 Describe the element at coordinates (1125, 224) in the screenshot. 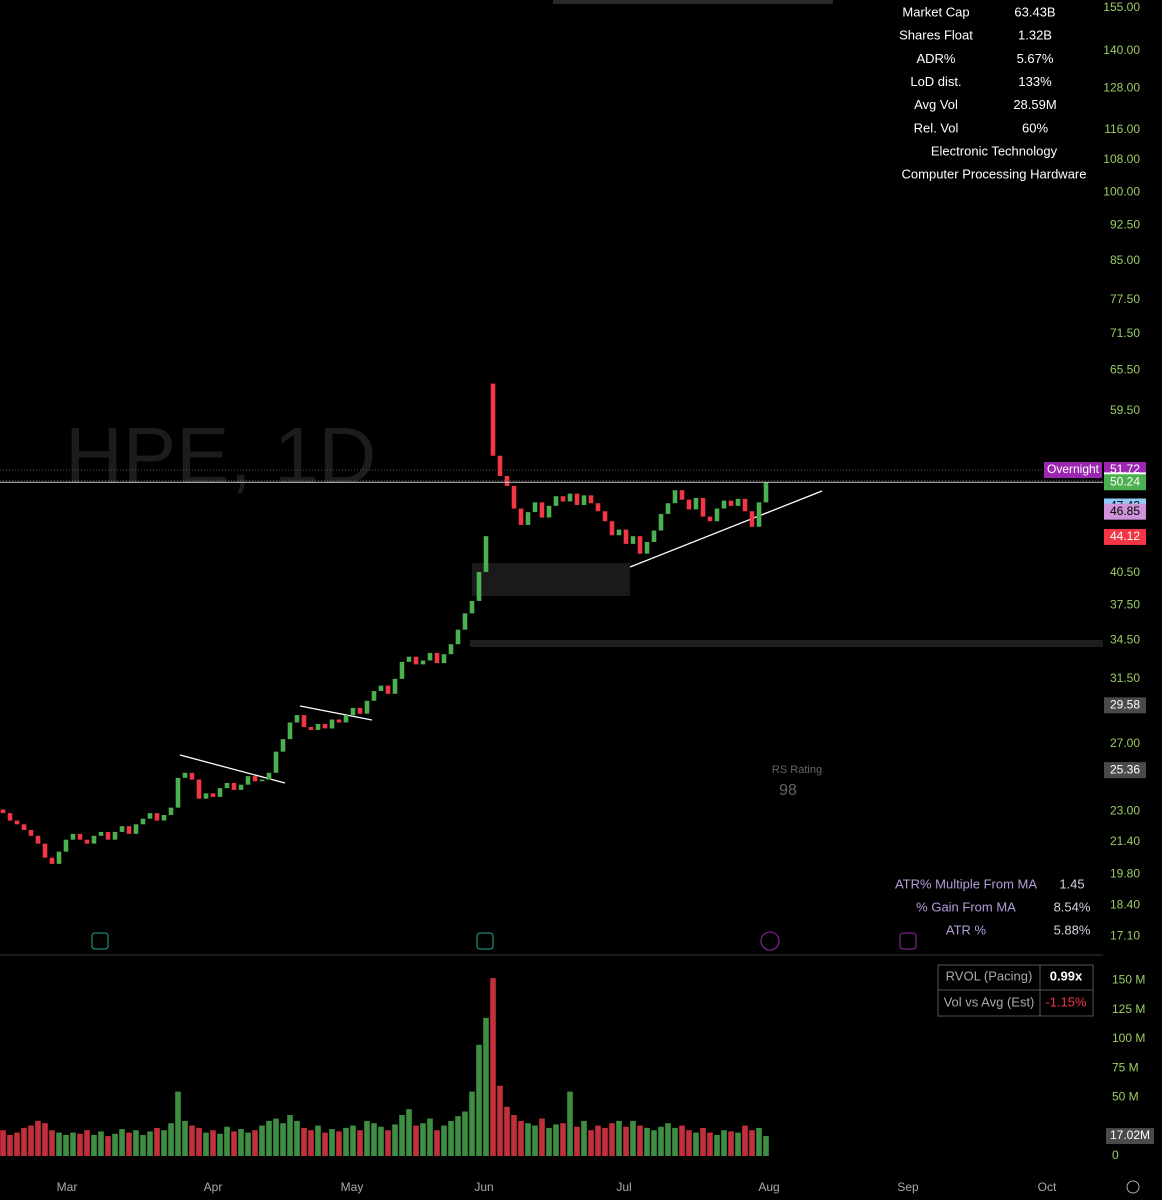

I see `y-tick-label: 92.50` at that location.